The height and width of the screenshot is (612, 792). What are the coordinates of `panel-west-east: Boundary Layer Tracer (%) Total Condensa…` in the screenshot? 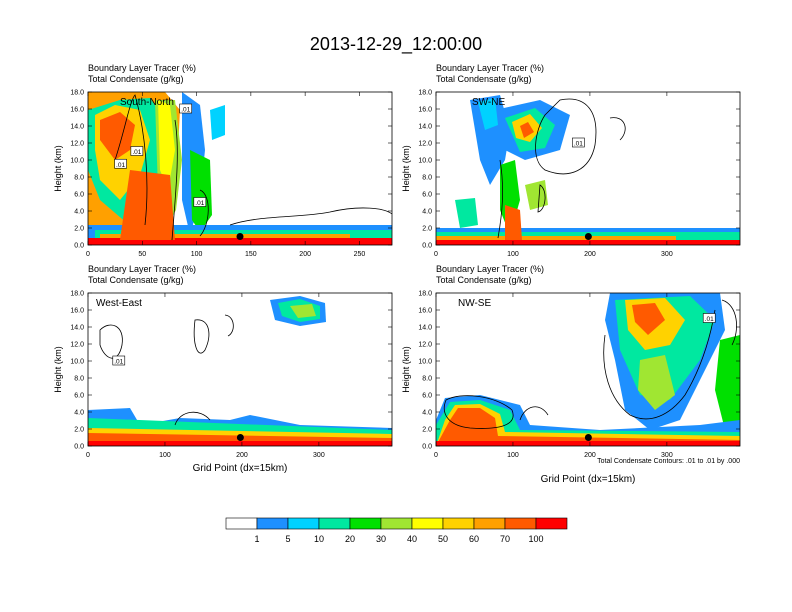 It's located at (223, 369).